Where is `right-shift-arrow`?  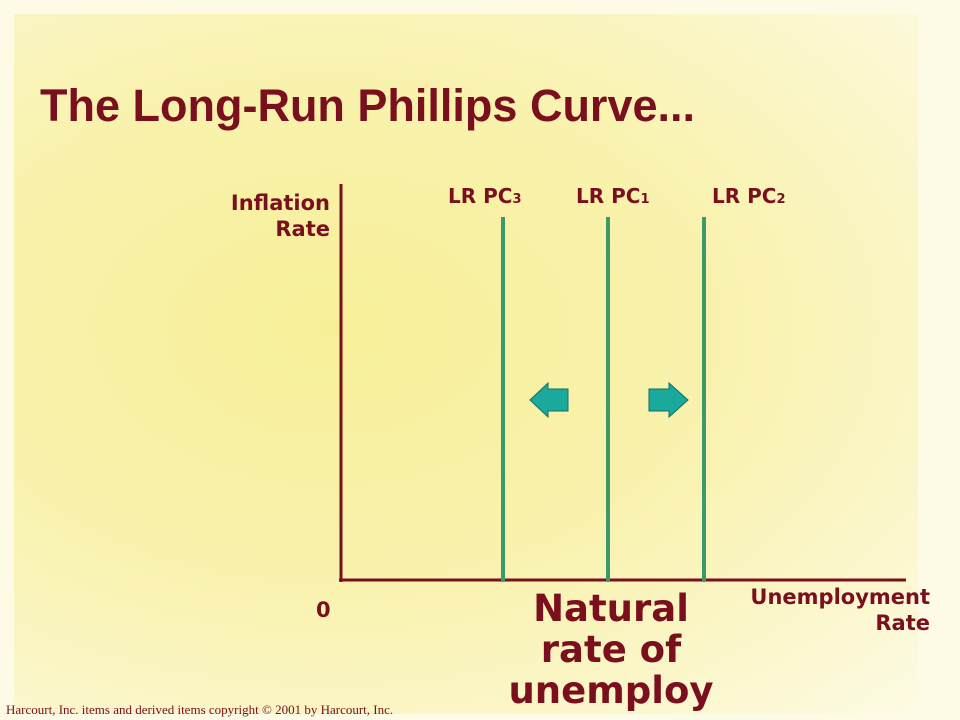 right-shift-arrow is located at coordinates (668, 400).